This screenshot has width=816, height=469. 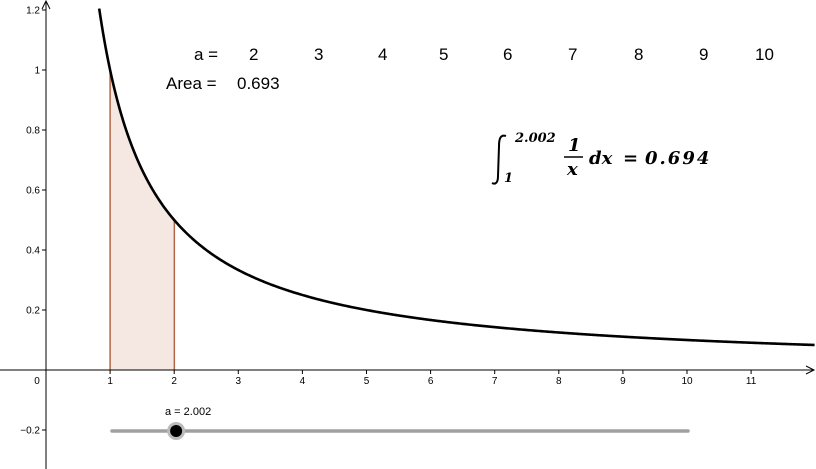 What do you see at coordinates (499, 159) in the screenshot?
I see `integral-sign` at bounding box center [499, 159].